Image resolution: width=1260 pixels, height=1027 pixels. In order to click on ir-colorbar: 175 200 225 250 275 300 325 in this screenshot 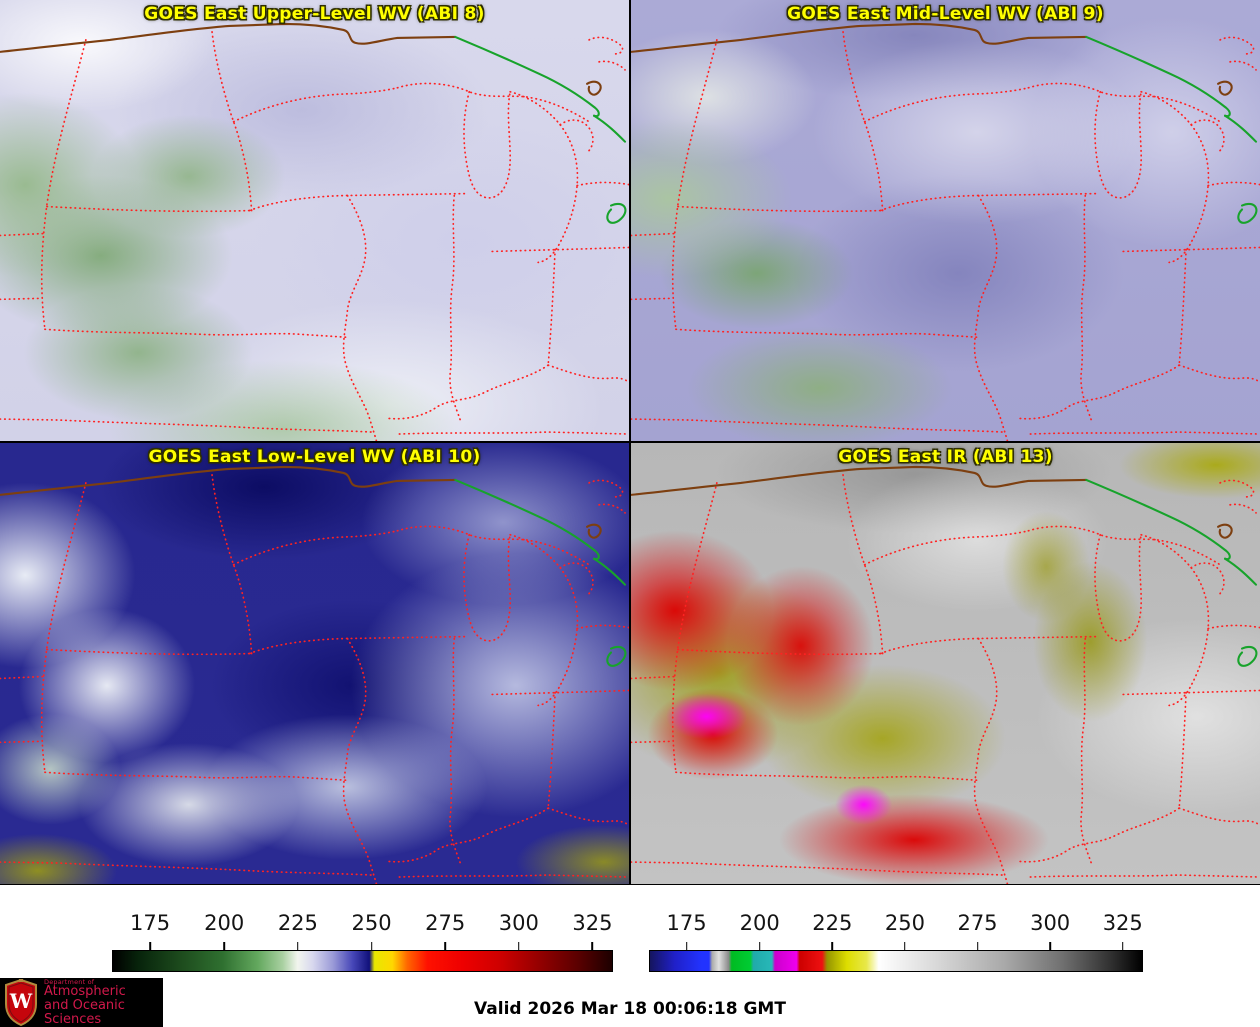, I will do `click(896, 930)`.